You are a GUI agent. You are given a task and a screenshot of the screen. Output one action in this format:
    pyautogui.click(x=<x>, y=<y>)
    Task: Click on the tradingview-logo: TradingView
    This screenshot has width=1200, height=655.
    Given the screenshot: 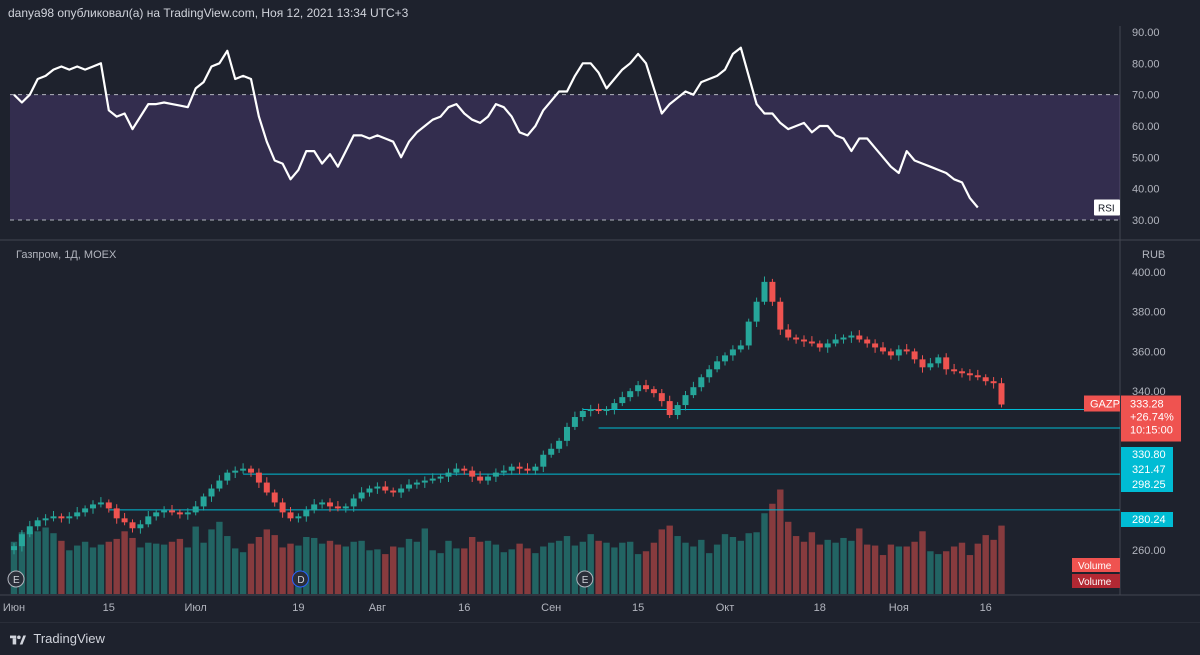 What is the action you would take?
    pyautogui.click(x=57, y=638)
    